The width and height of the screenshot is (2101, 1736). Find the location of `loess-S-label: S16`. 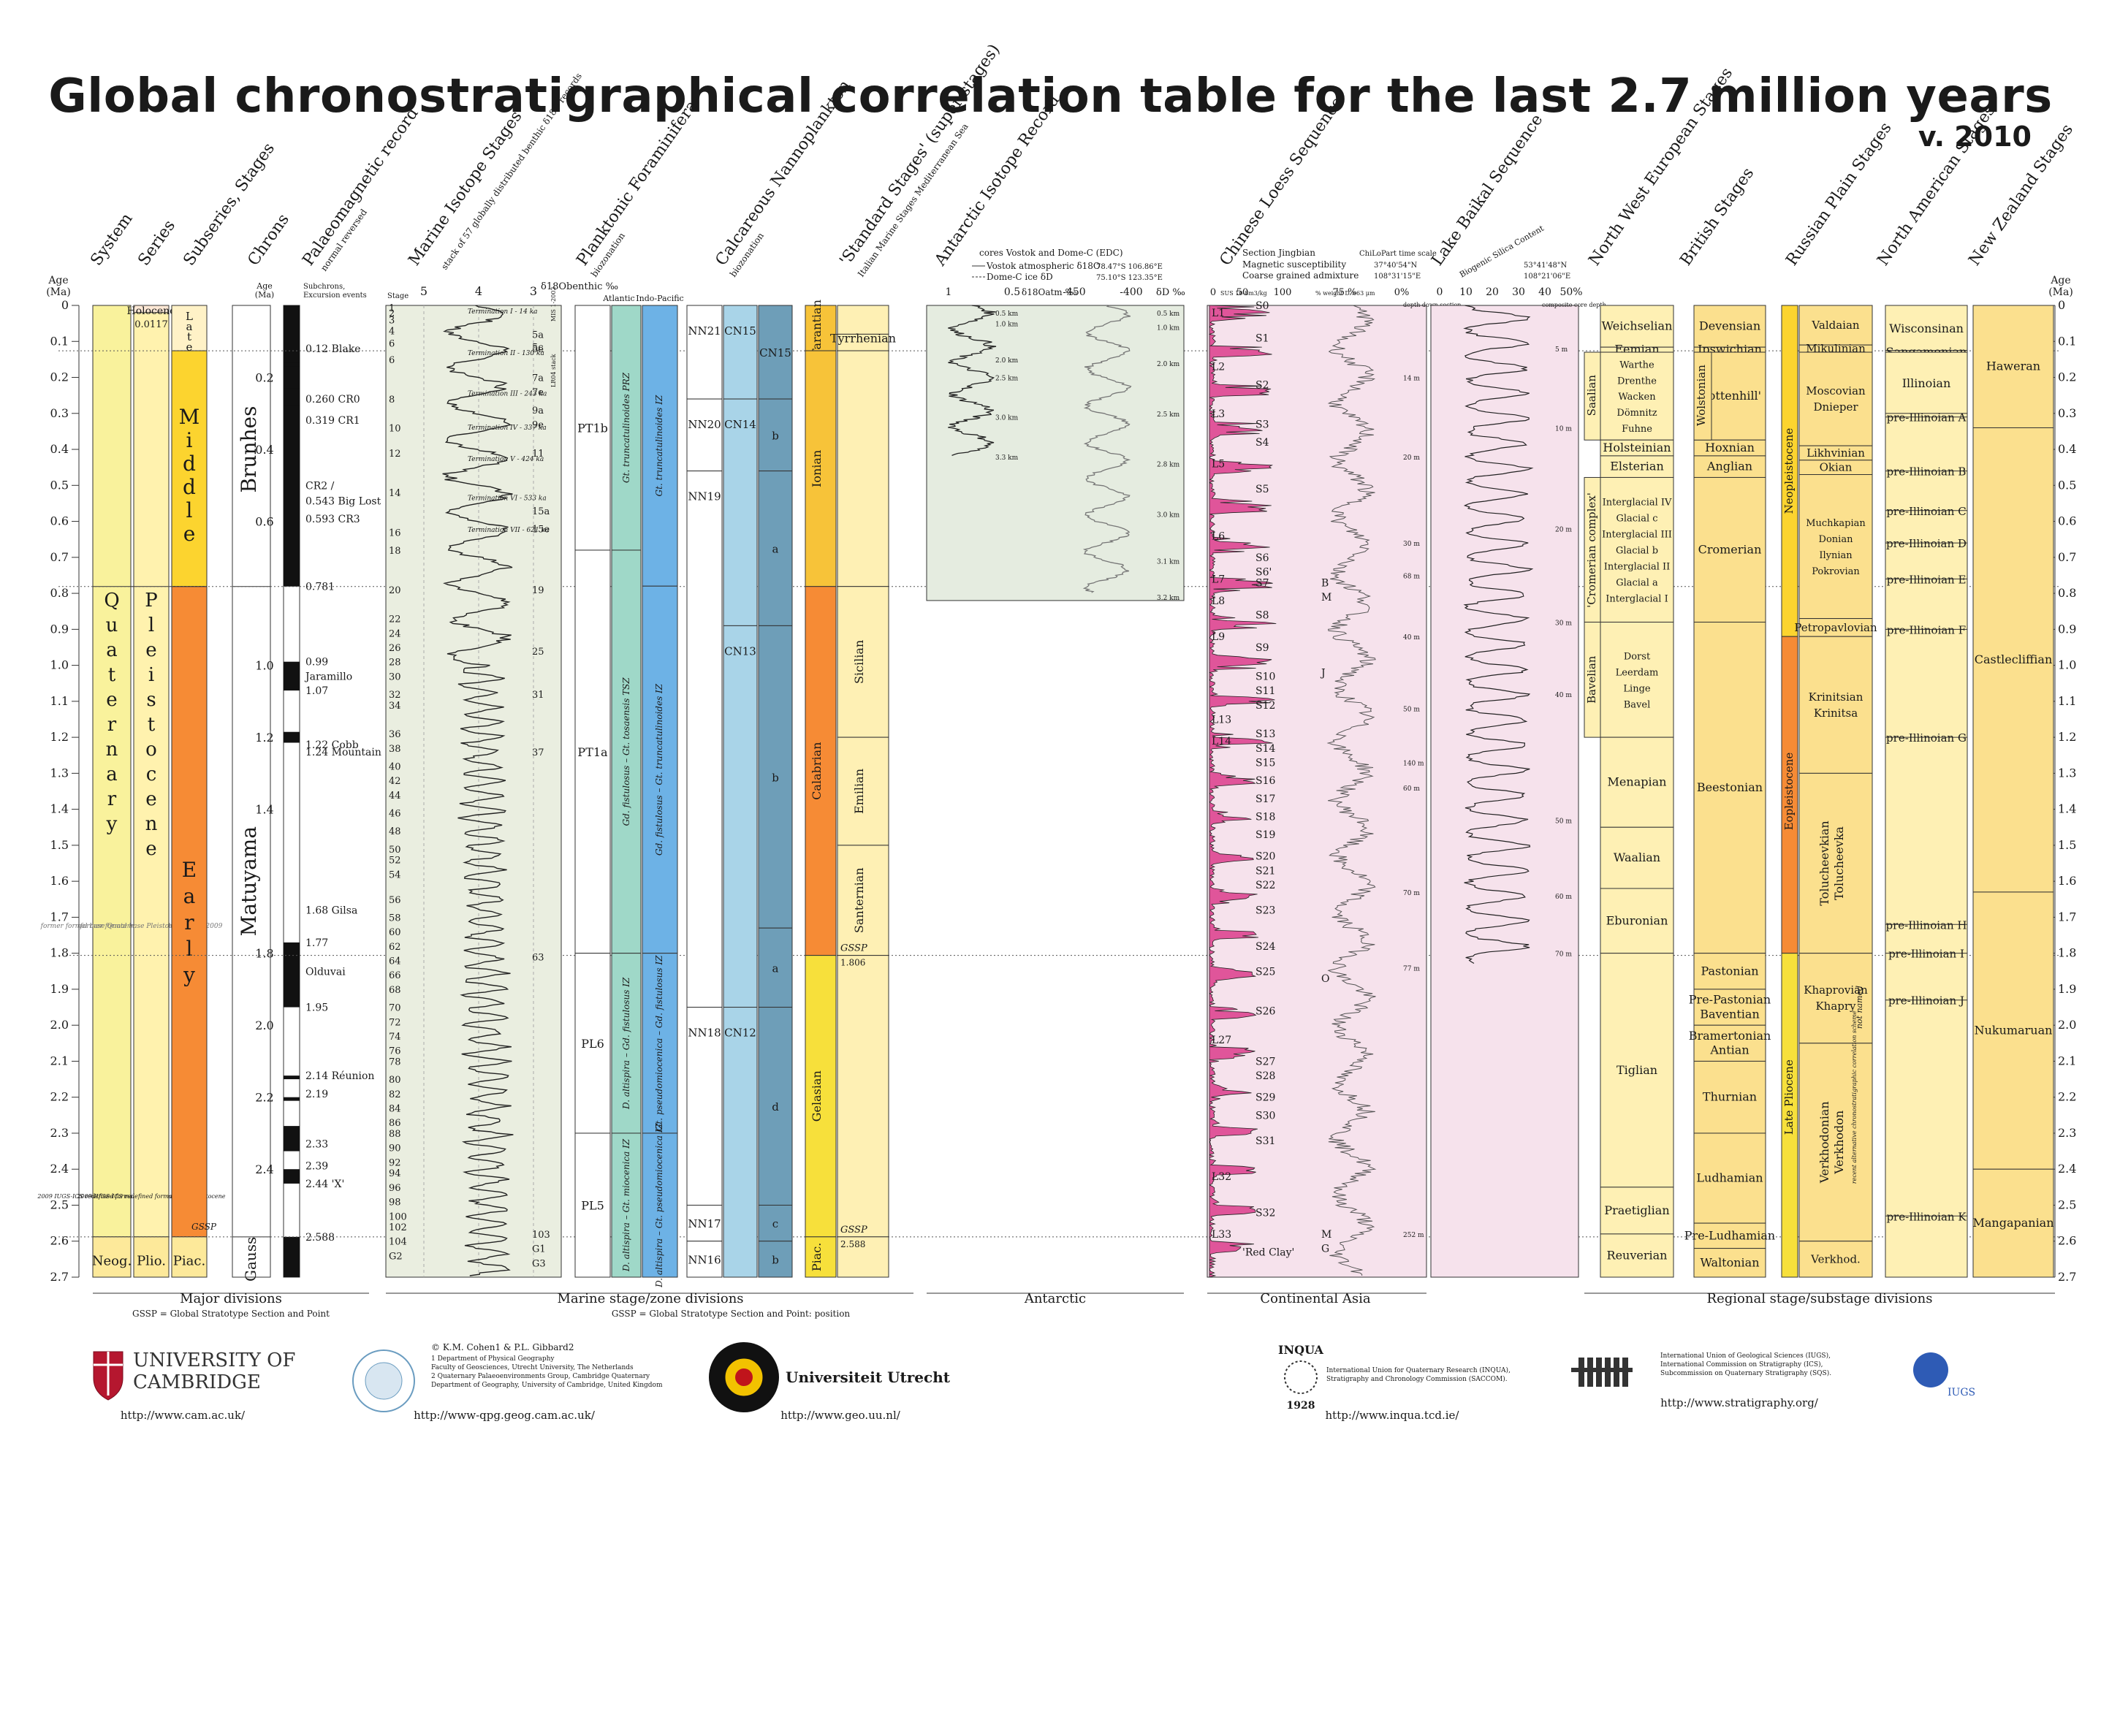

loess-S-label: S16 is located at coordinates (1265, 781).